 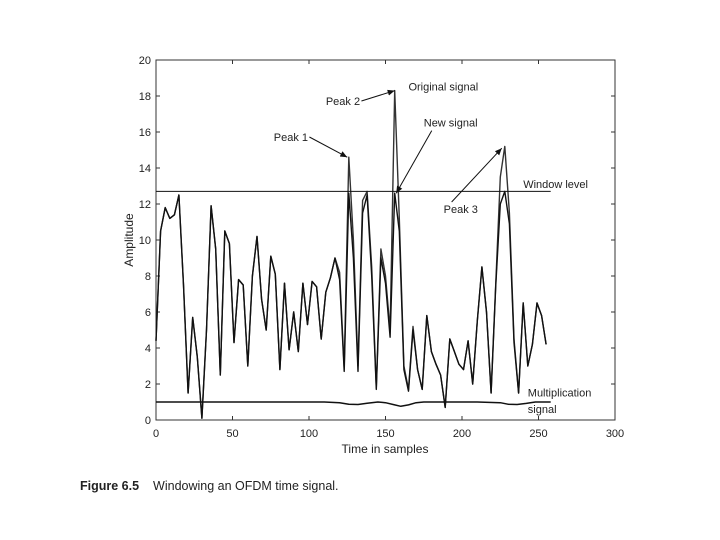 I want to click on y-tick-label-0: 0, so click(x=148, y=421).